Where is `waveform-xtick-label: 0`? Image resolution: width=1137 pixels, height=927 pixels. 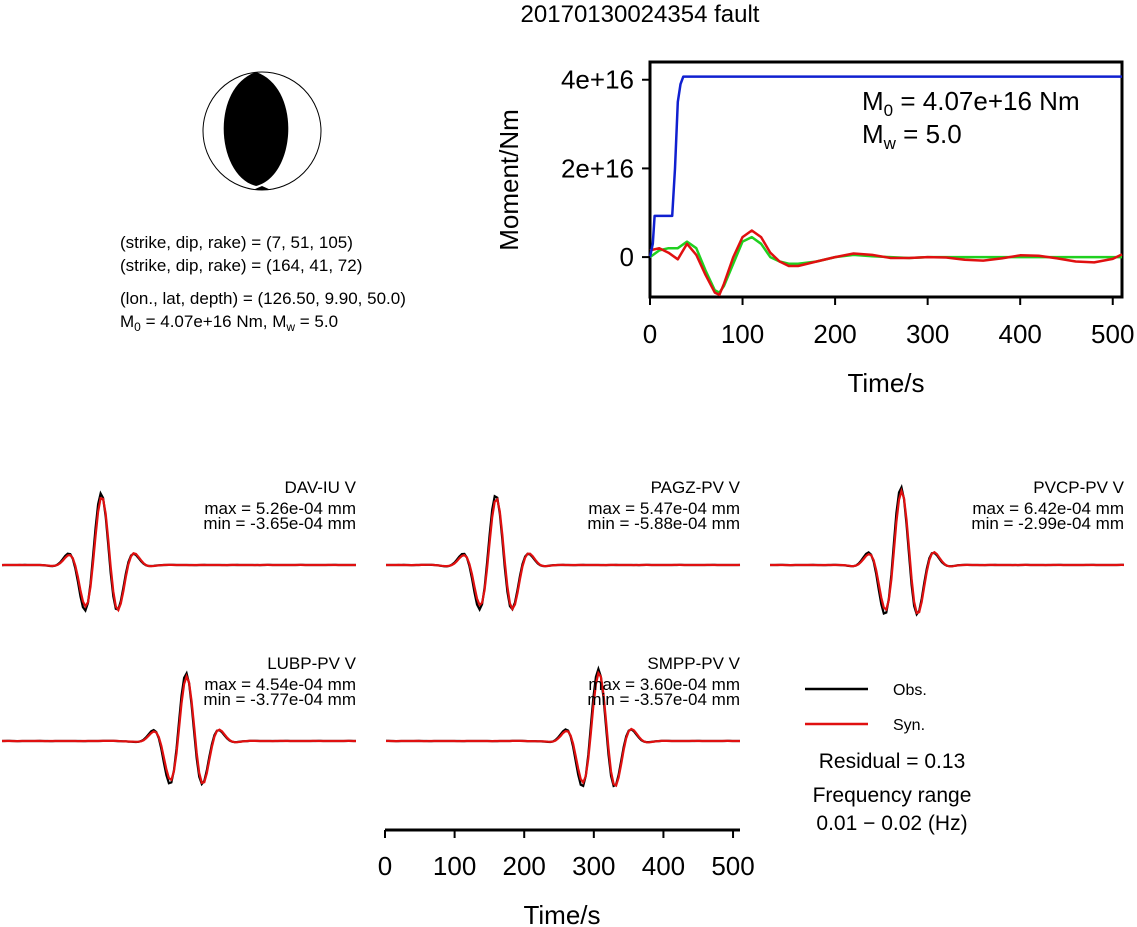
waveform-xtick-label: 0 is located at coordinates (385, 866).